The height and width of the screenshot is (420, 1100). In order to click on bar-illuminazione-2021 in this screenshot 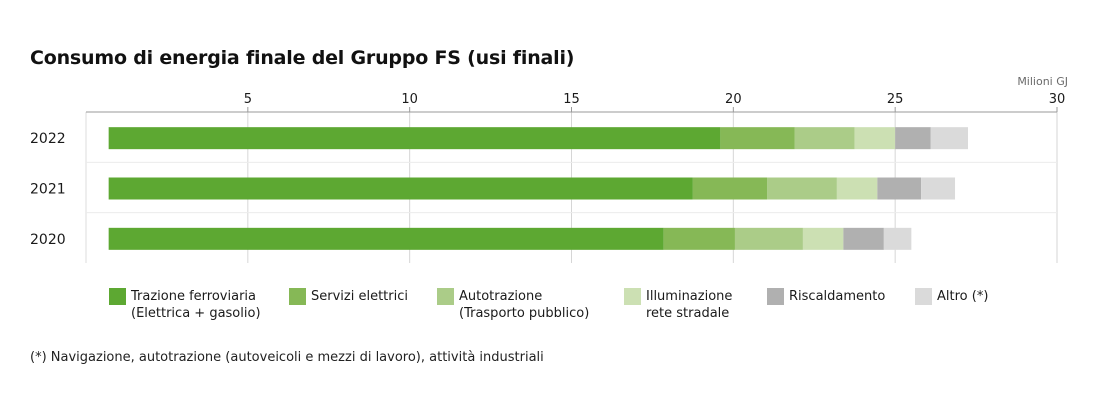, I will do `click(857, 188)`.